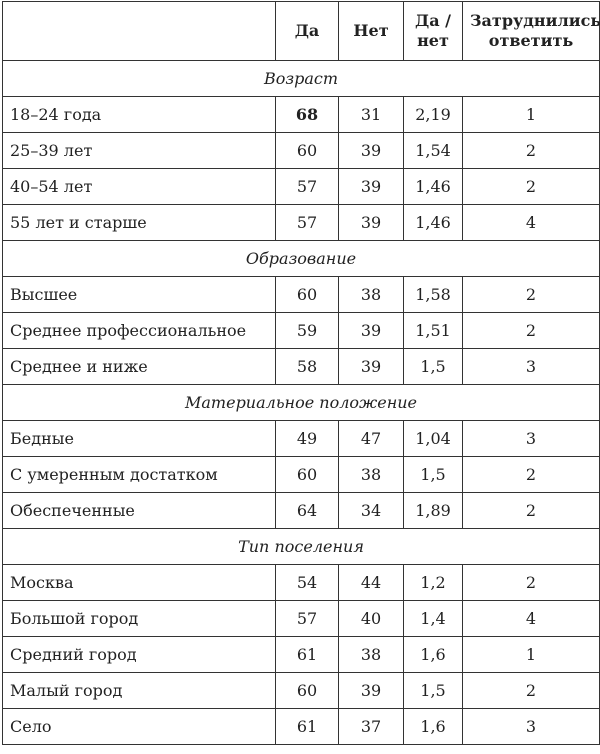 This screenshot has height=754, width=600. What do you see at coordinates (531, 31) in the screenshot?
I see `header-undecided: Затруднились ответить` at bounding box center [531, 31].